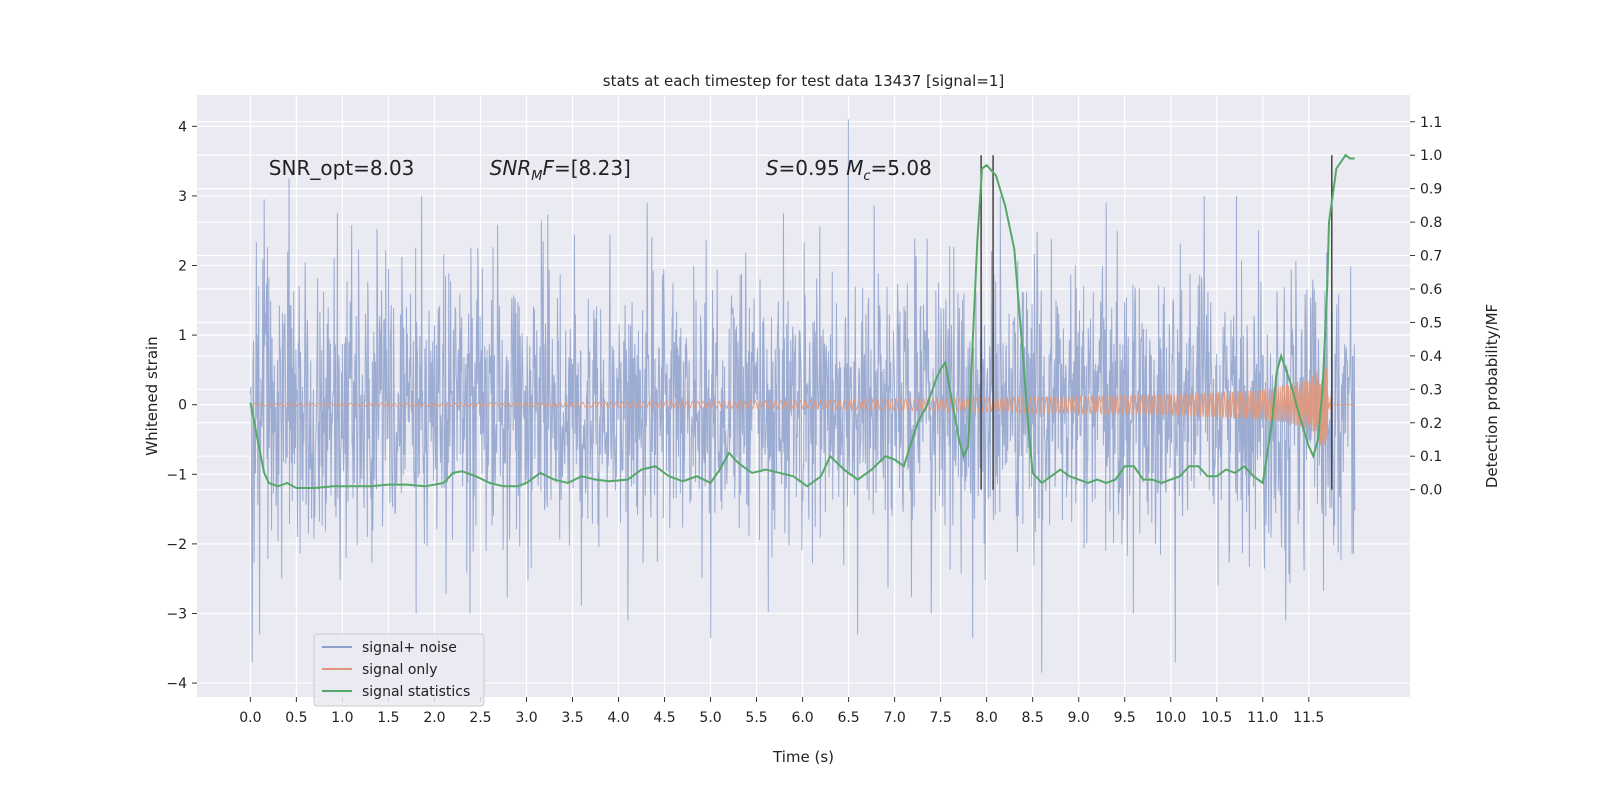 Image resolution: width=1600 pixels, height=804 pixels. Describe the element at coordinates (176, 684) in the screenshot. I see `y-tick-label: −4` at that location.